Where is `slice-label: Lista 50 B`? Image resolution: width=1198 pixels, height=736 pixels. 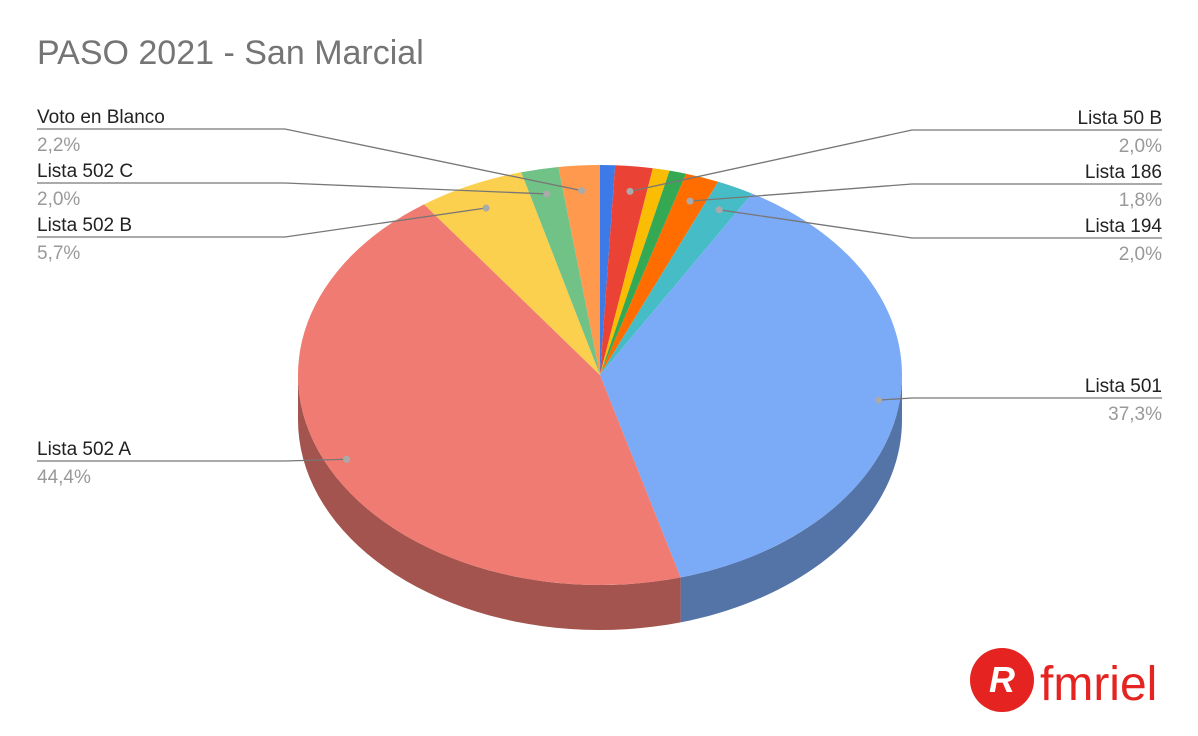 slice-label: Lista 50 B is located at coordinates (1120, 118).